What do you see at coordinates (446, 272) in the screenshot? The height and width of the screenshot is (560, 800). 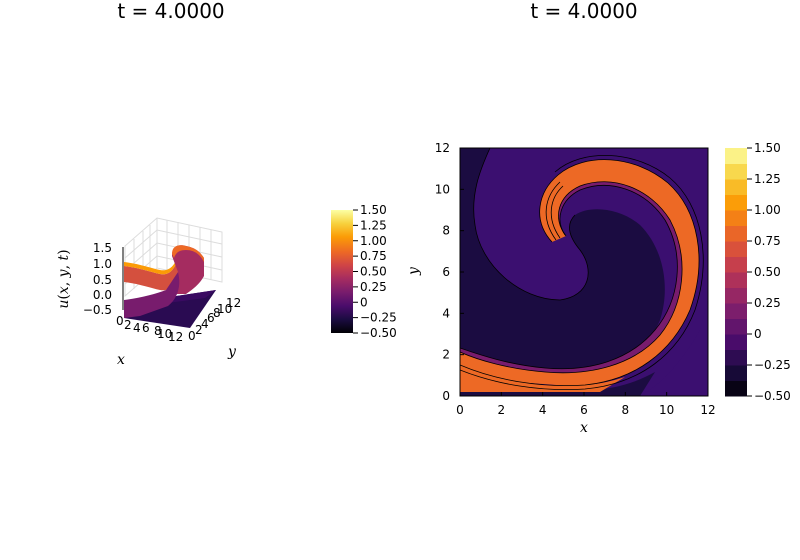 I see `y-tick-label: 6` at bounding box center [446, 272].